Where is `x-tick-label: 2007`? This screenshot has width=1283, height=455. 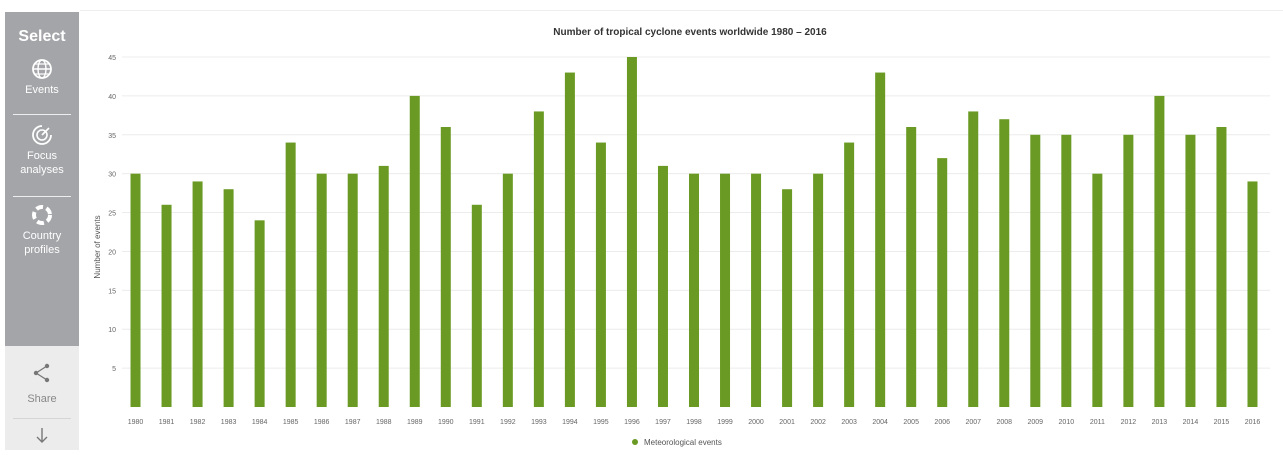
x-tick-label: 2007 is located at coordinates (973, 422).